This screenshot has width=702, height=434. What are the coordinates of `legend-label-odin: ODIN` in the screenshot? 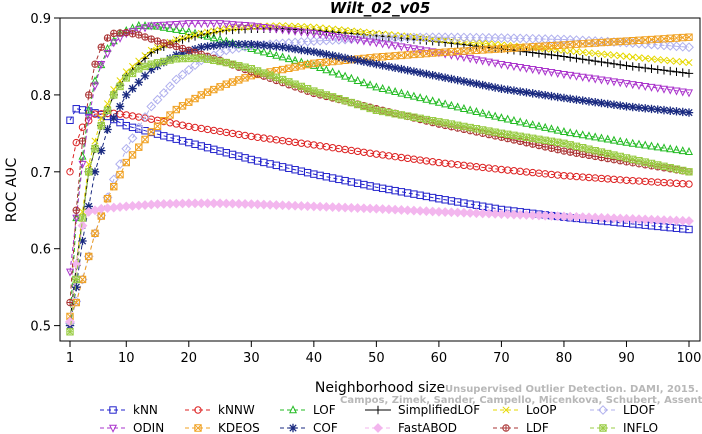 It's located at (148, 427).